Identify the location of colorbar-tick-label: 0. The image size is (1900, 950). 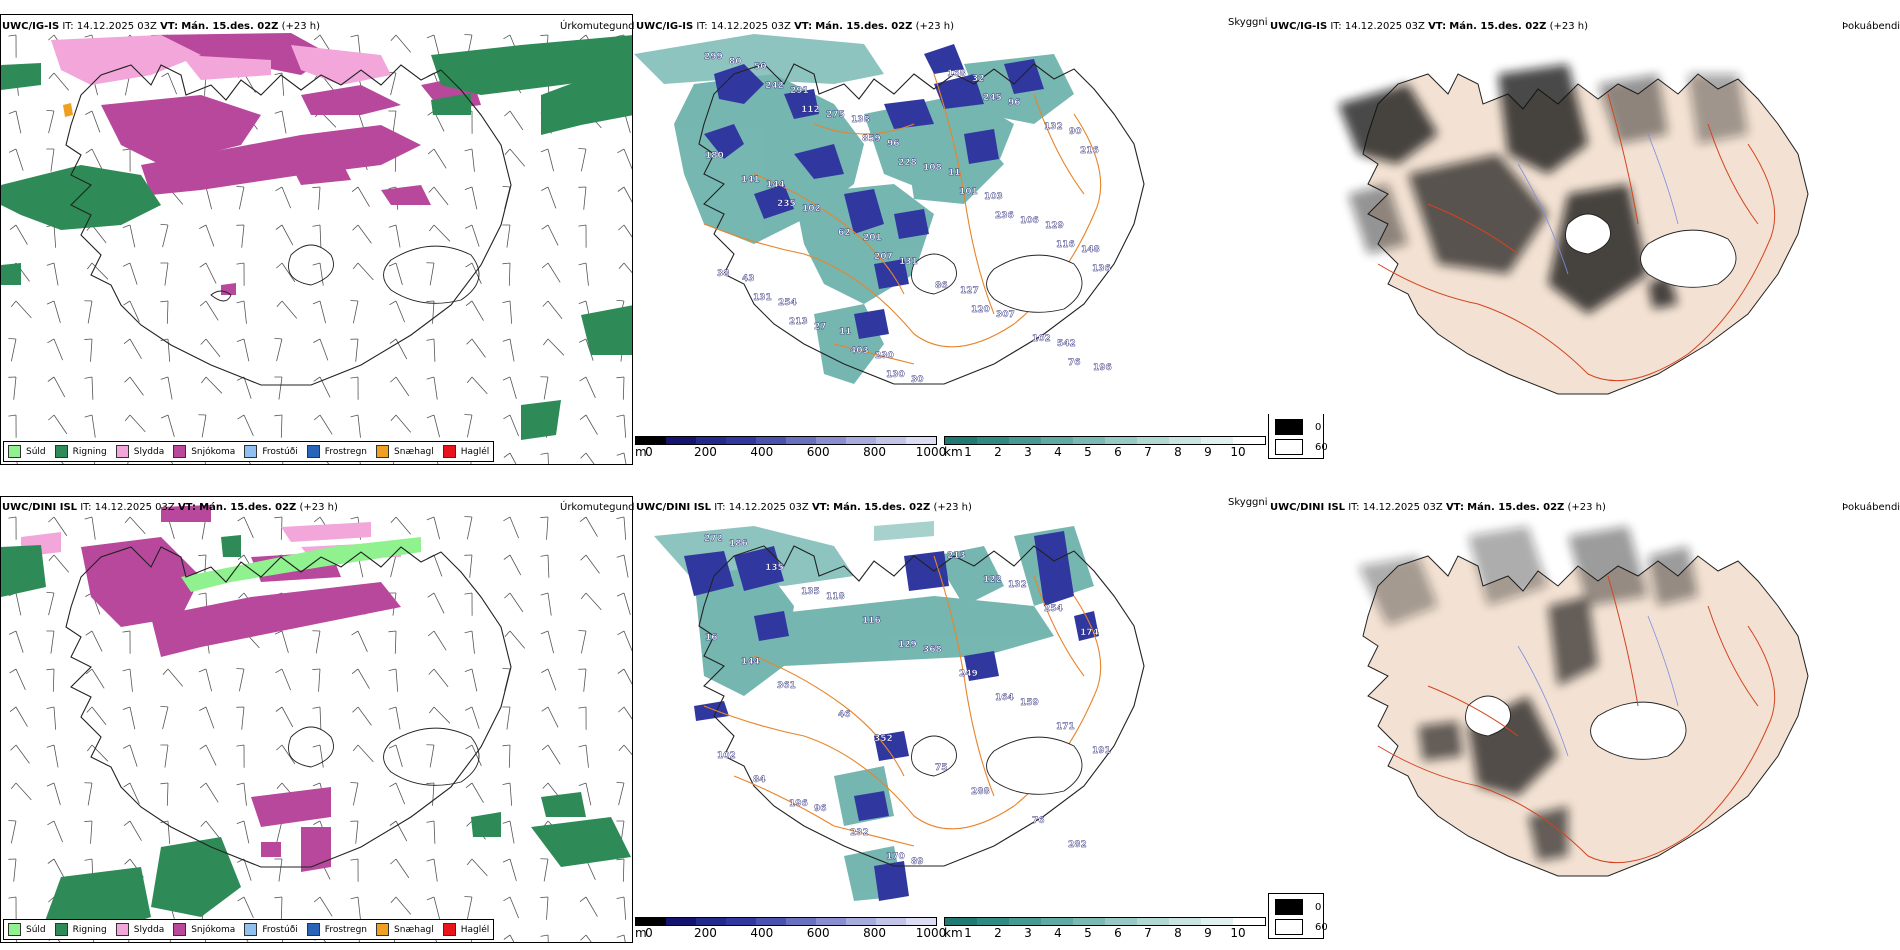
(649, 452).